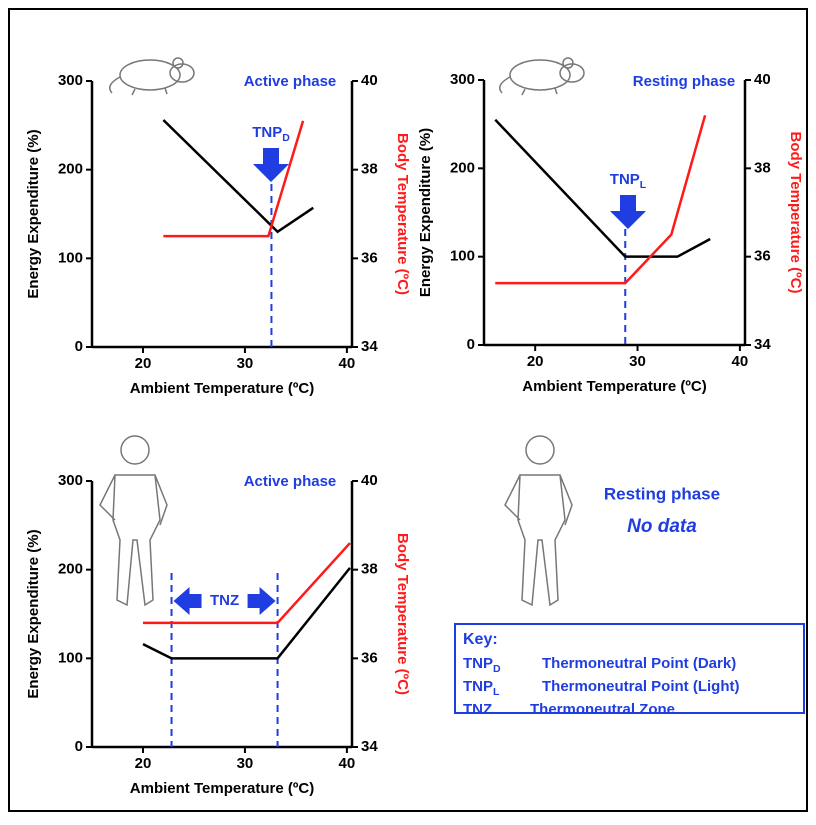 The height and width of the screenshot is (825, 816). I want to click on key-box, so click(629, 668).